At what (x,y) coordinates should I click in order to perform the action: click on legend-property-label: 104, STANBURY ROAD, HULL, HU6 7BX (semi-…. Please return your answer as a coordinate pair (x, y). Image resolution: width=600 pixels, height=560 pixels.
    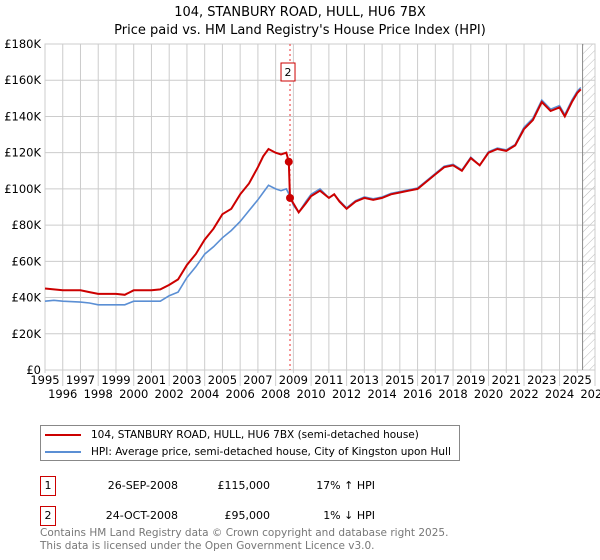
    Looking at the image, I should click on (255, 434).